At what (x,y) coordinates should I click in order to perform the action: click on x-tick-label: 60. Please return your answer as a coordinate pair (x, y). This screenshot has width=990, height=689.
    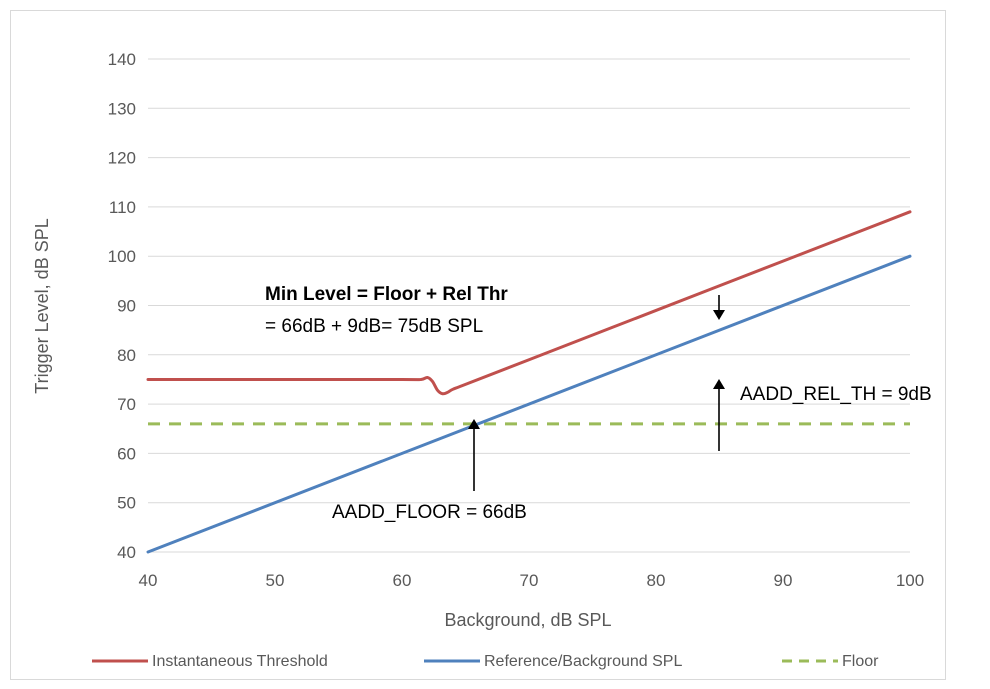
    Looking at the image, I should click on (402, 580).